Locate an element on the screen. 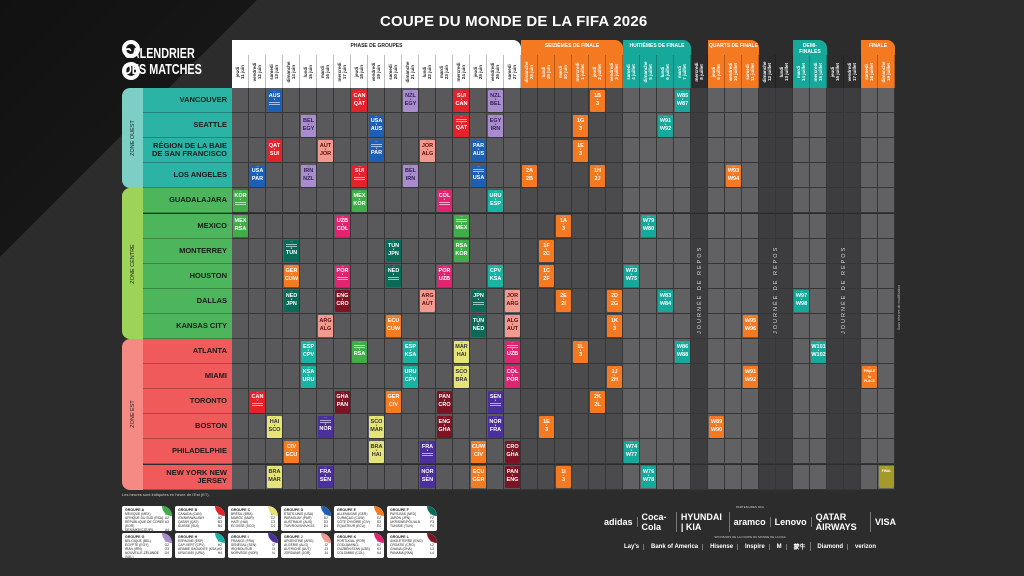 Image resolution: width=1024 pixels, height=576 pixels. match-card: · ·· USA v AUS is located at coordinates (376, 125).